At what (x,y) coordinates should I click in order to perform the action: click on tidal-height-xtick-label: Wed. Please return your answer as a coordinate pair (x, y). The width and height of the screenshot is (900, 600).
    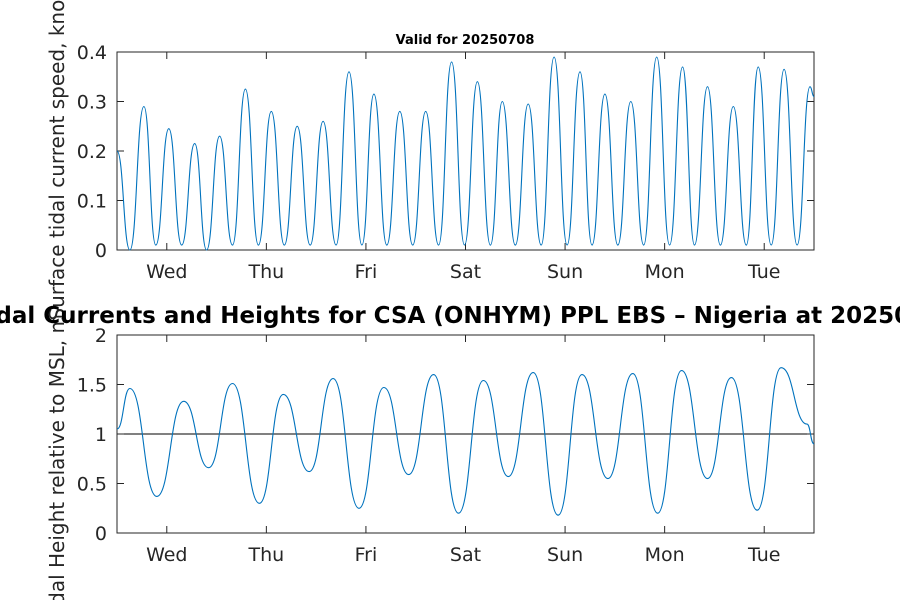
    Looking at the image, I should click on (166, 555).